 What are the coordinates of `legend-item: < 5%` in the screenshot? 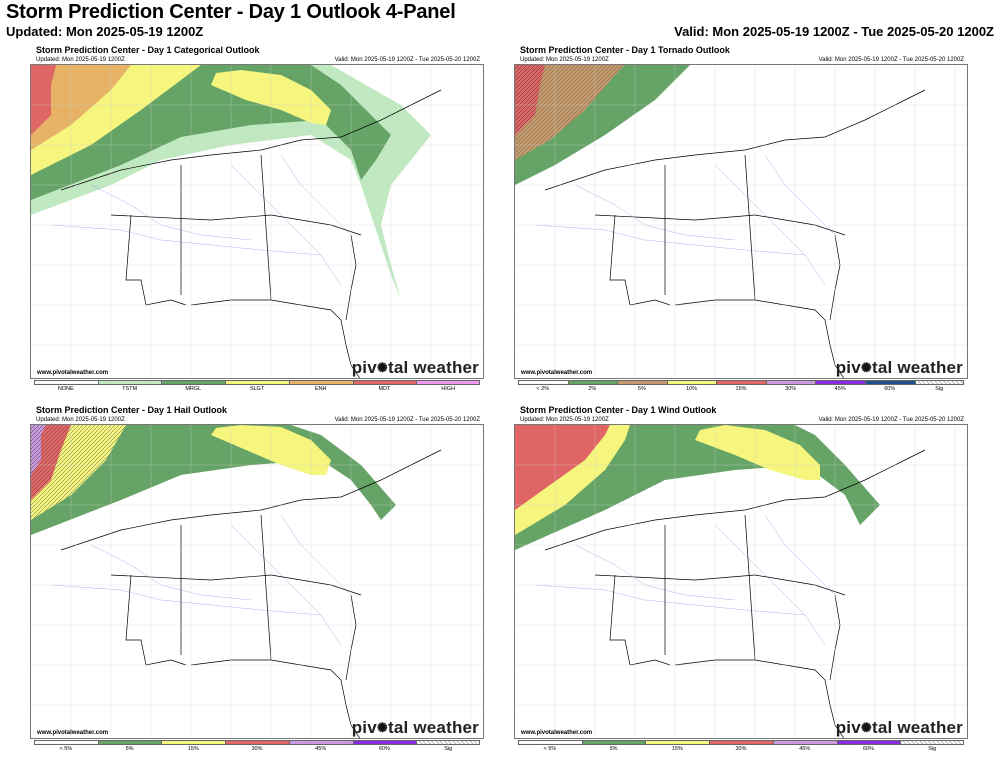 It's located at (66, 746).